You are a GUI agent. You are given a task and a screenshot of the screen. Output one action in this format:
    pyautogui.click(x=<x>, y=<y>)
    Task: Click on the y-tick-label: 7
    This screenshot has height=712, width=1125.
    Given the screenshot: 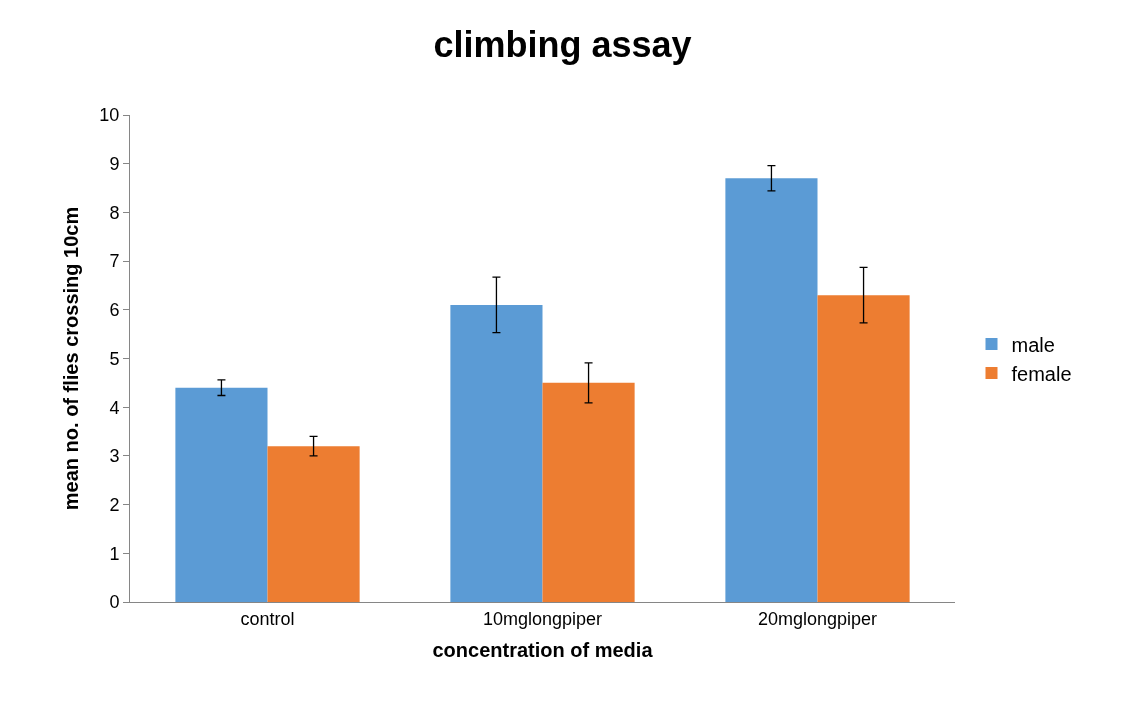 What is the action you would take?
    pyautogui.click(x=114, y=261)
    